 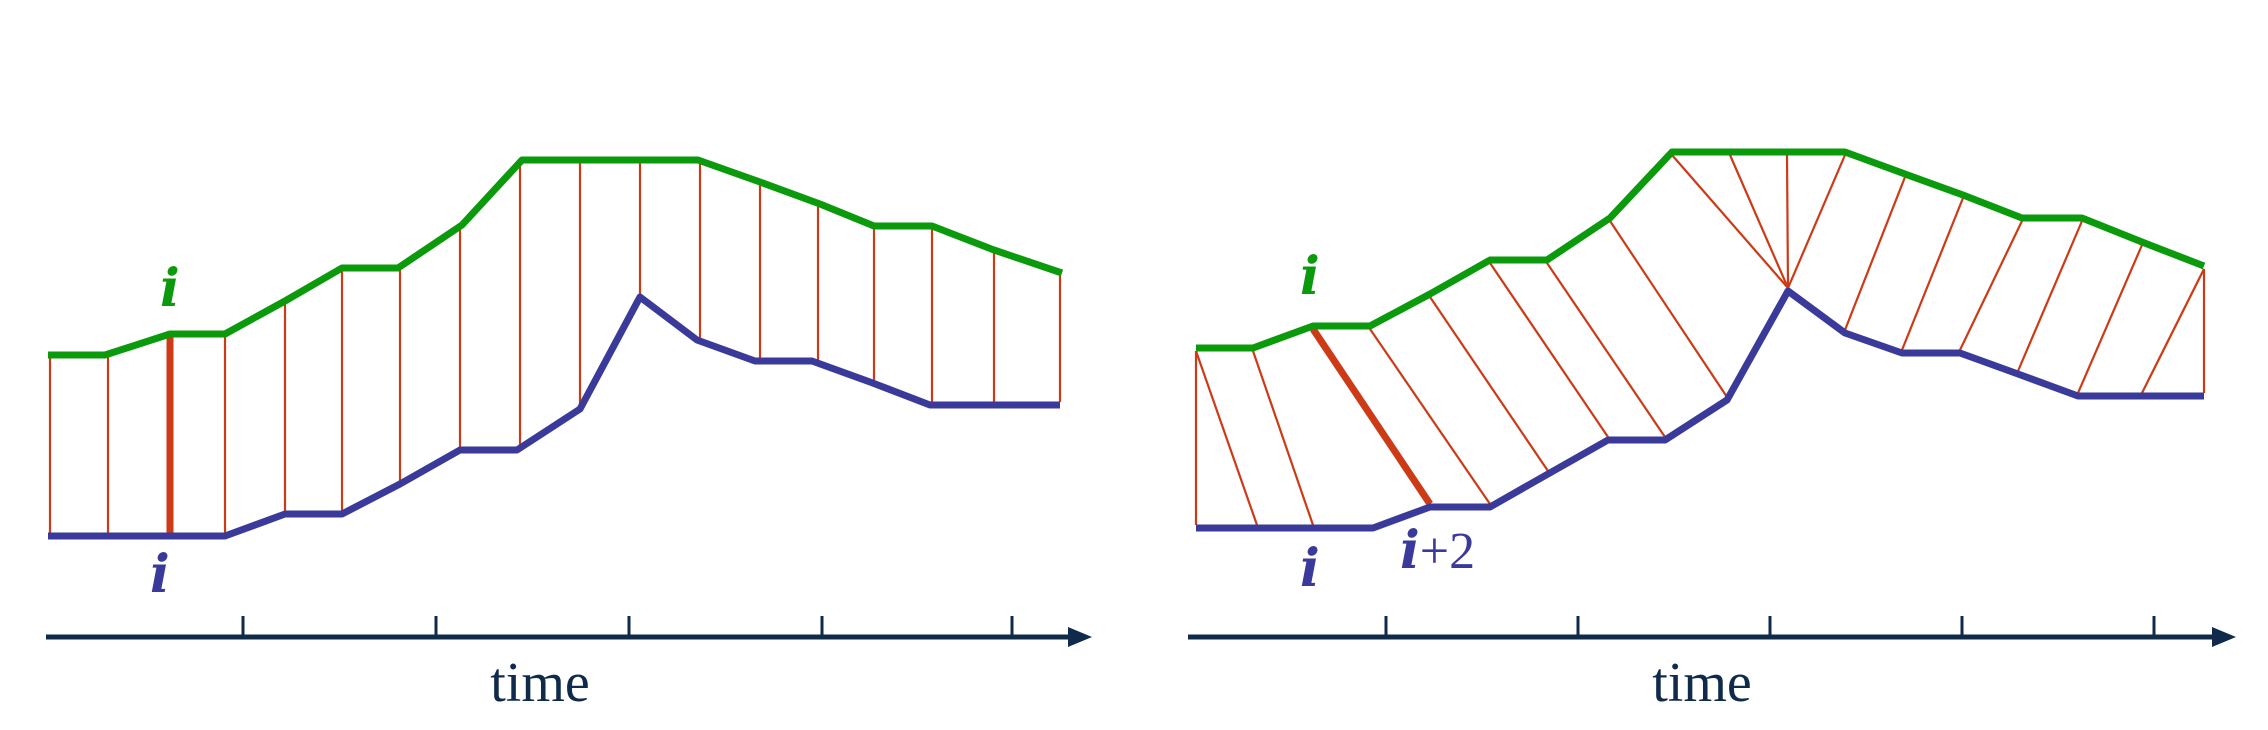 I want to click on right-top-label: i, so click(x=1310, y=276).